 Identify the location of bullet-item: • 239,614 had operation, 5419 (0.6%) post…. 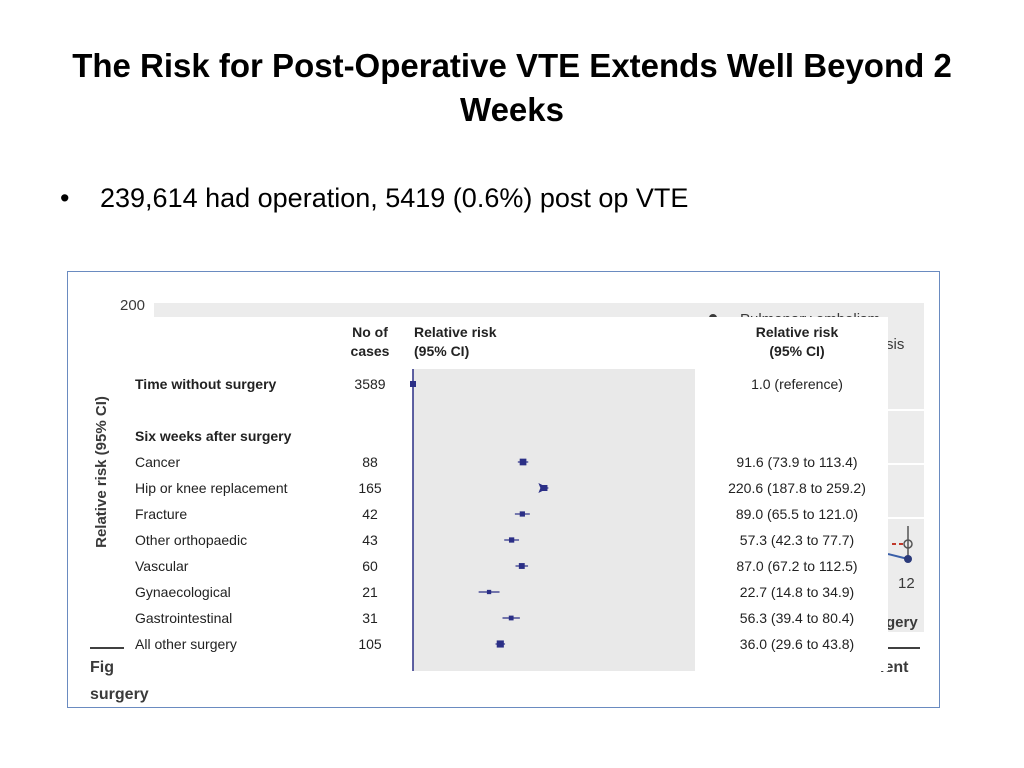
(374, 198).